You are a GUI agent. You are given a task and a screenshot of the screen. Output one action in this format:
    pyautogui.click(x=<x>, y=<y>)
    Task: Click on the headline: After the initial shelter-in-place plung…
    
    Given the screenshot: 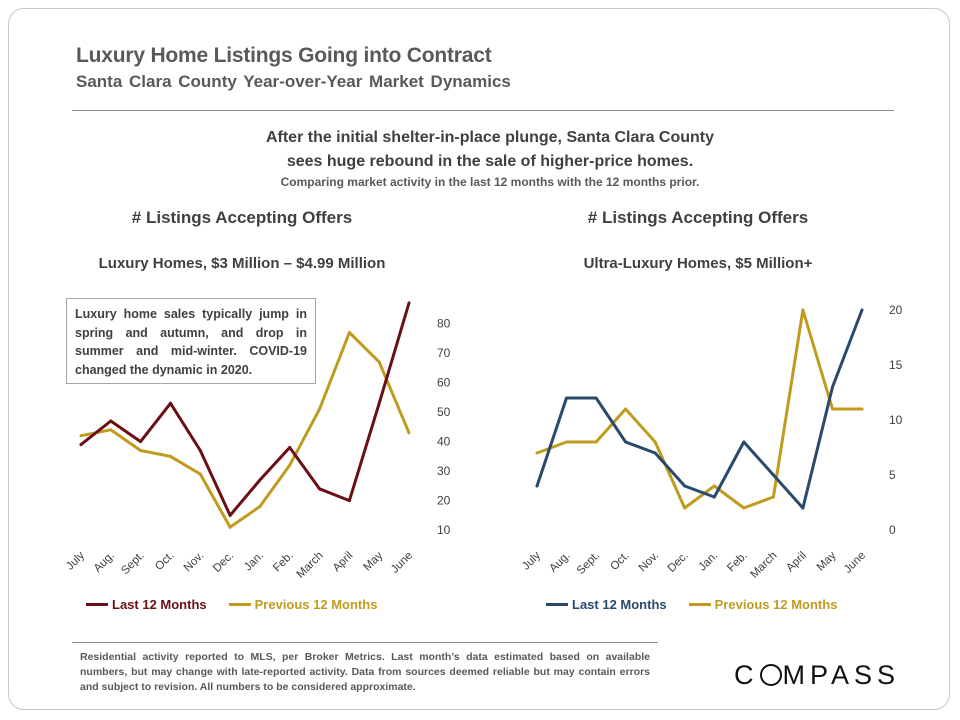 What is the action you would take?
    pyautogui.click(x=490, y=150)
    